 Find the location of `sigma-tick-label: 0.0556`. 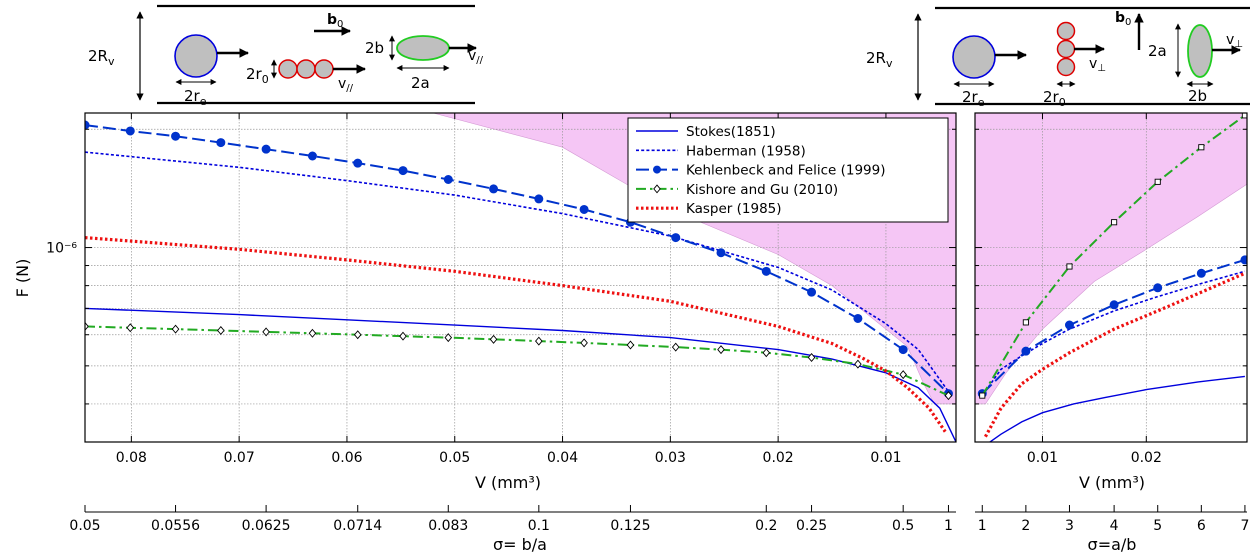

sigma-tick-label: 0.0556 is located at coordinates (175, 526).